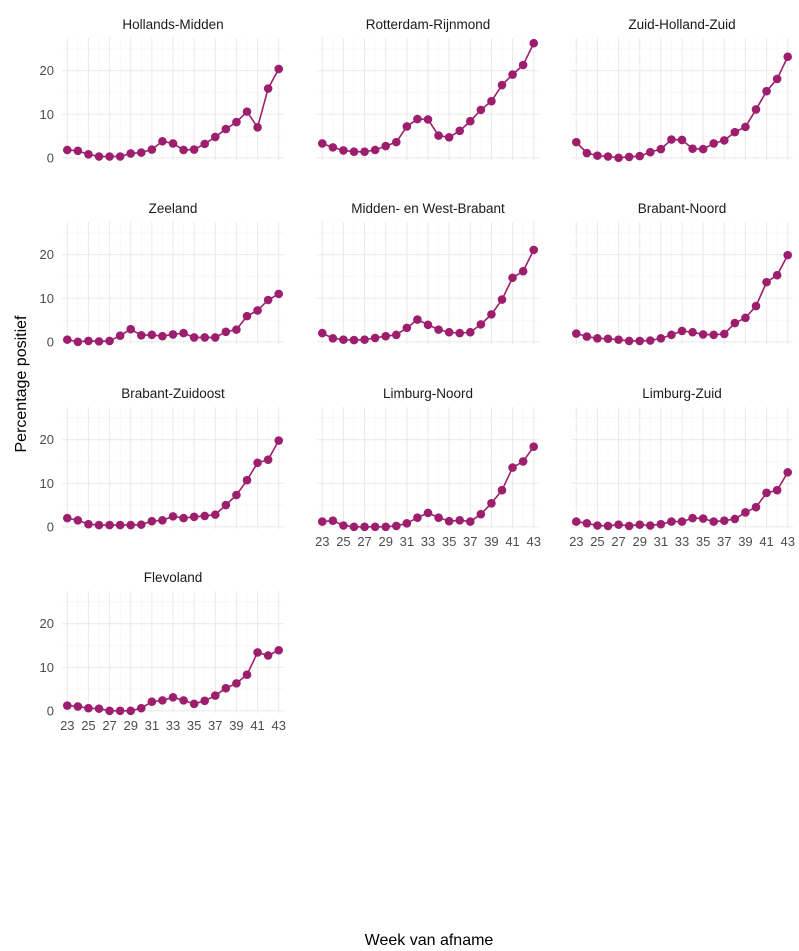 This screenshot has width=799, height=951. I want to click on panel-rotterdam-rijnmond: Rotterdam-Rijnmond, so click(428, 88).